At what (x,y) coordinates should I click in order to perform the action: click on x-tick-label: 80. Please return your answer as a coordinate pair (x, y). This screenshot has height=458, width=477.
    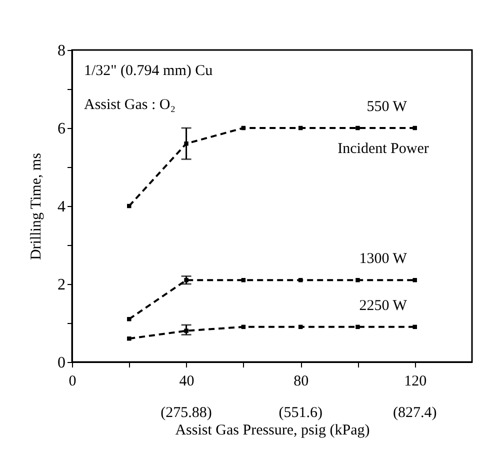
    Looking at the image, I should click on (301, 382).